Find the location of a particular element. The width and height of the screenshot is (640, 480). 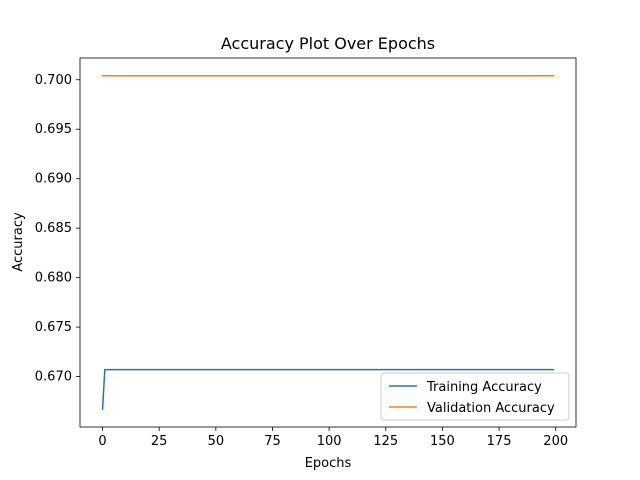

legend-label-validation: Validation Accuracy is located at coordinates (491, 408).